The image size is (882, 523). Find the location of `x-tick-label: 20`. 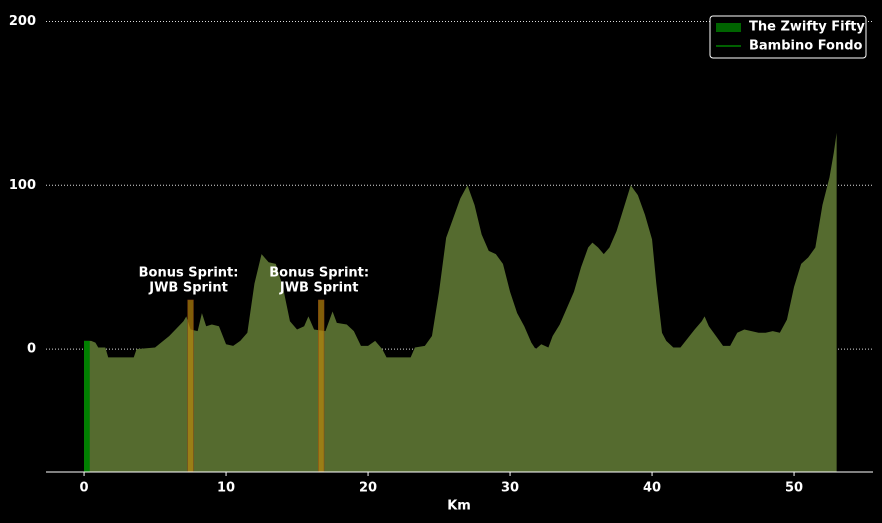

x-tick-label: 20 is located at coordinates (368, 488).